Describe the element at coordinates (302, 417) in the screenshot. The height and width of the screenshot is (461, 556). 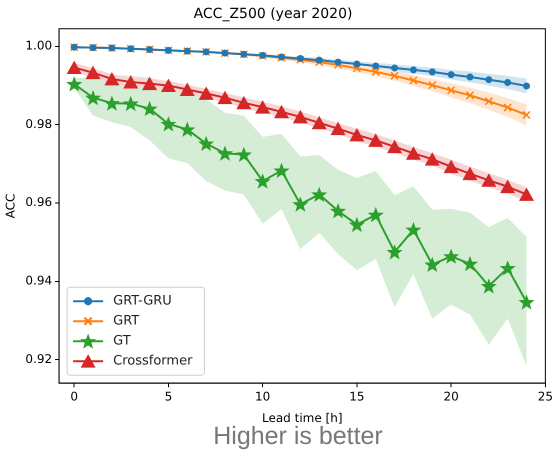
I see `x-axis-title: Lead time [h]` at that location.